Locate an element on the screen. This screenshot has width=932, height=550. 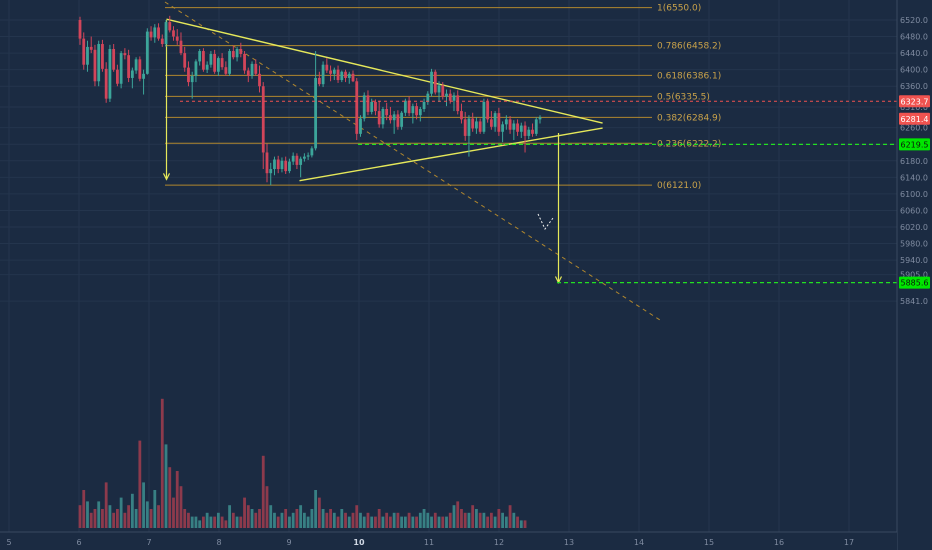
x-tick-label: 17 is located at coordinates (849, 542).